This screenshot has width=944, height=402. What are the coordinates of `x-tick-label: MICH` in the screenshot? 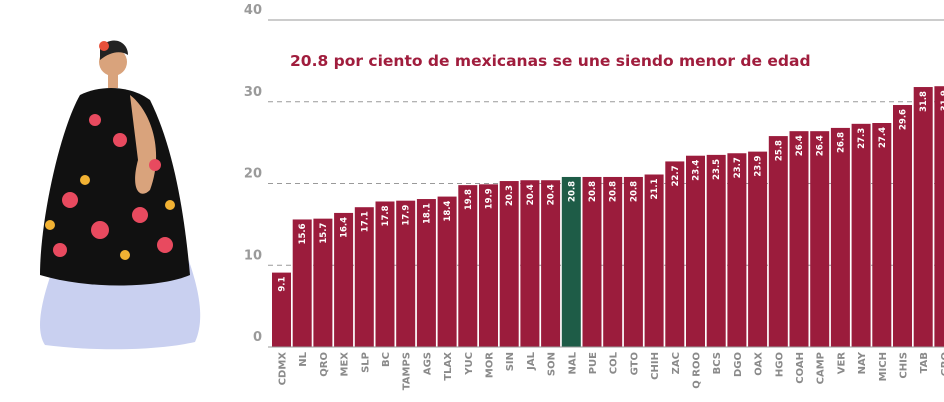 It's located at (883, 366).